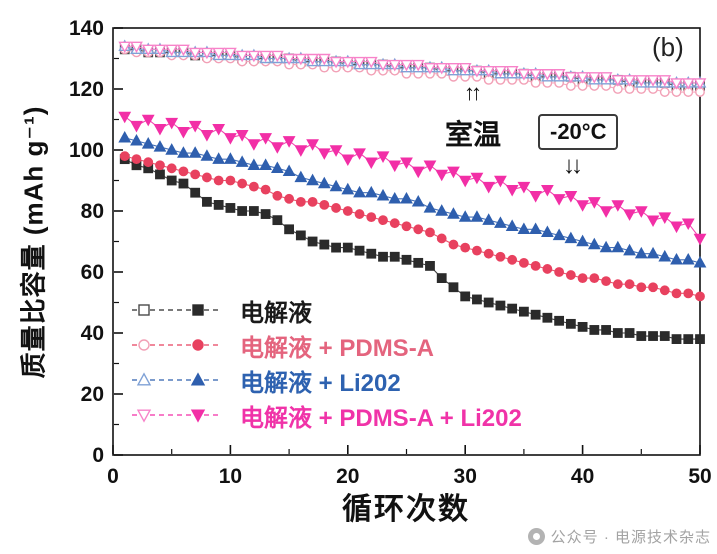  What do you see at coordinates (176, 310) in the screenshot?
I see `legend-marker-electrolyte` at bounding box center [176, 310].